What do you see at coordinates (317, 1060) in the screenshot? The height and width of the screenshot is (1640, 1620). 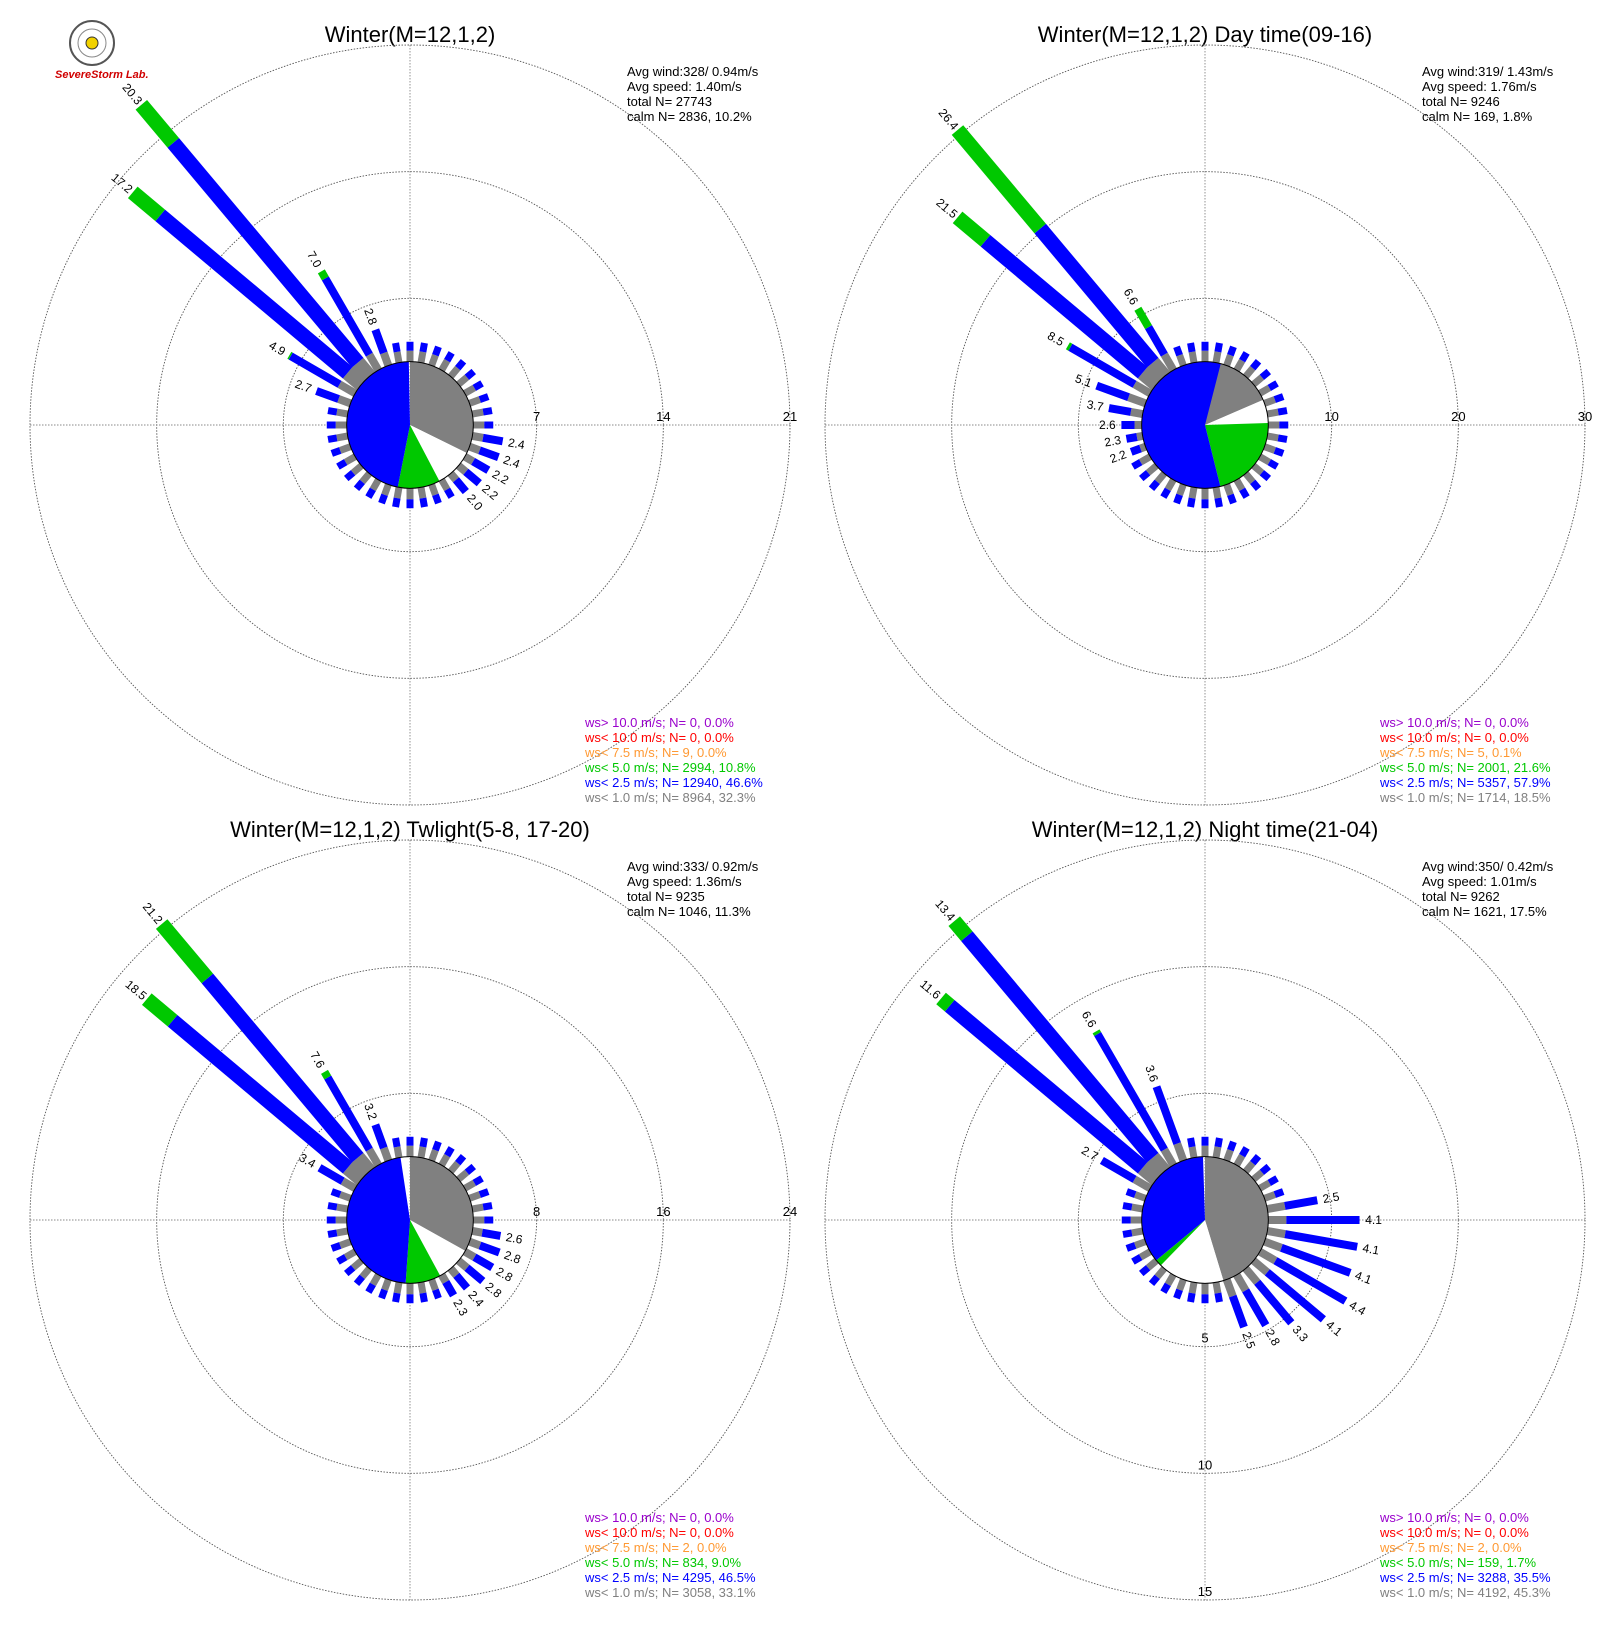 I see `petal-value-label: 7.6` at bounding box center [317, 1060].